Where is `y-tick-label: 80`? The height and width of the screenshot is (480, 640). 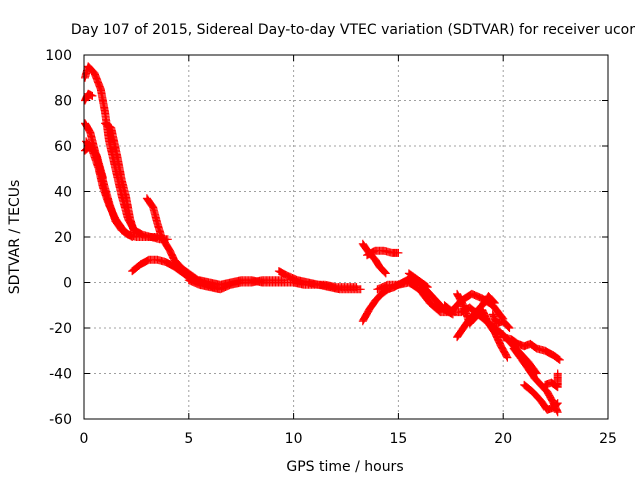
y-tick-label: 80 is located at coordinates (63, 102).